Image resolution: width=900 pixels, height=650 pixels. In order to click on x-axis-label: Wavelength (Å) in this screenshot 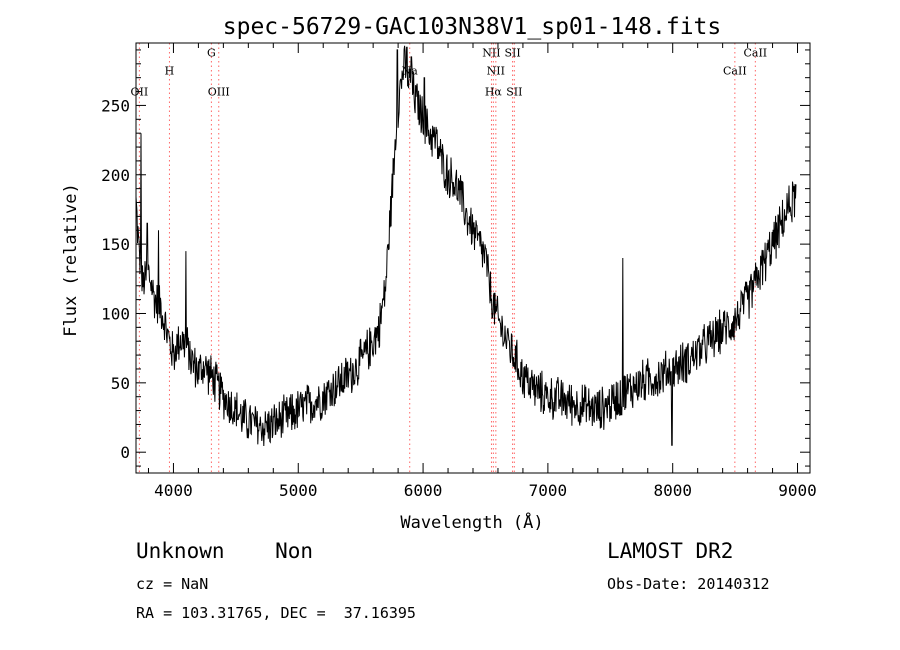, I will do `click(471, 522)`.